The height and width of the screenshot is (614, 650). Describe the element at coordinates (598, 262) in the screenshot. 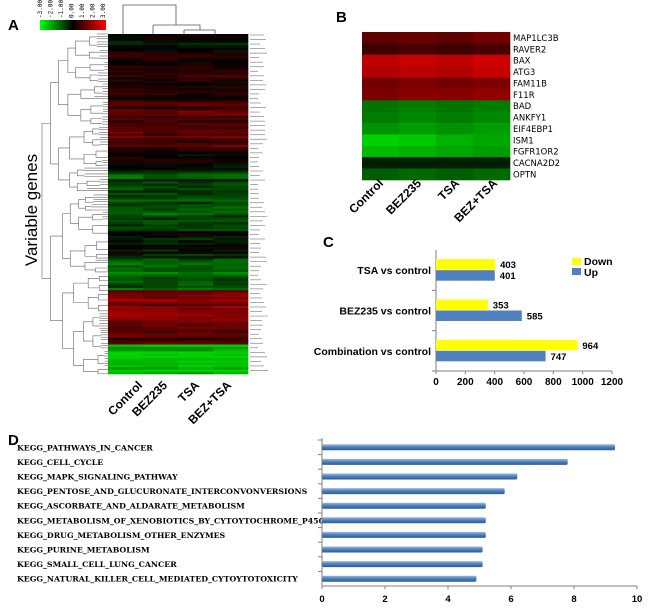

I see `legend-down-label: Down` at that location.